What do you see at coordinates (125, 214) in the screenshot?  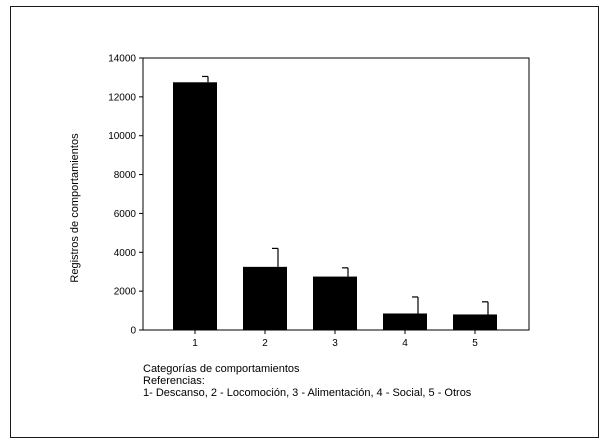 I see `y-tick-label: 6000` at bounding box center [125, 214].